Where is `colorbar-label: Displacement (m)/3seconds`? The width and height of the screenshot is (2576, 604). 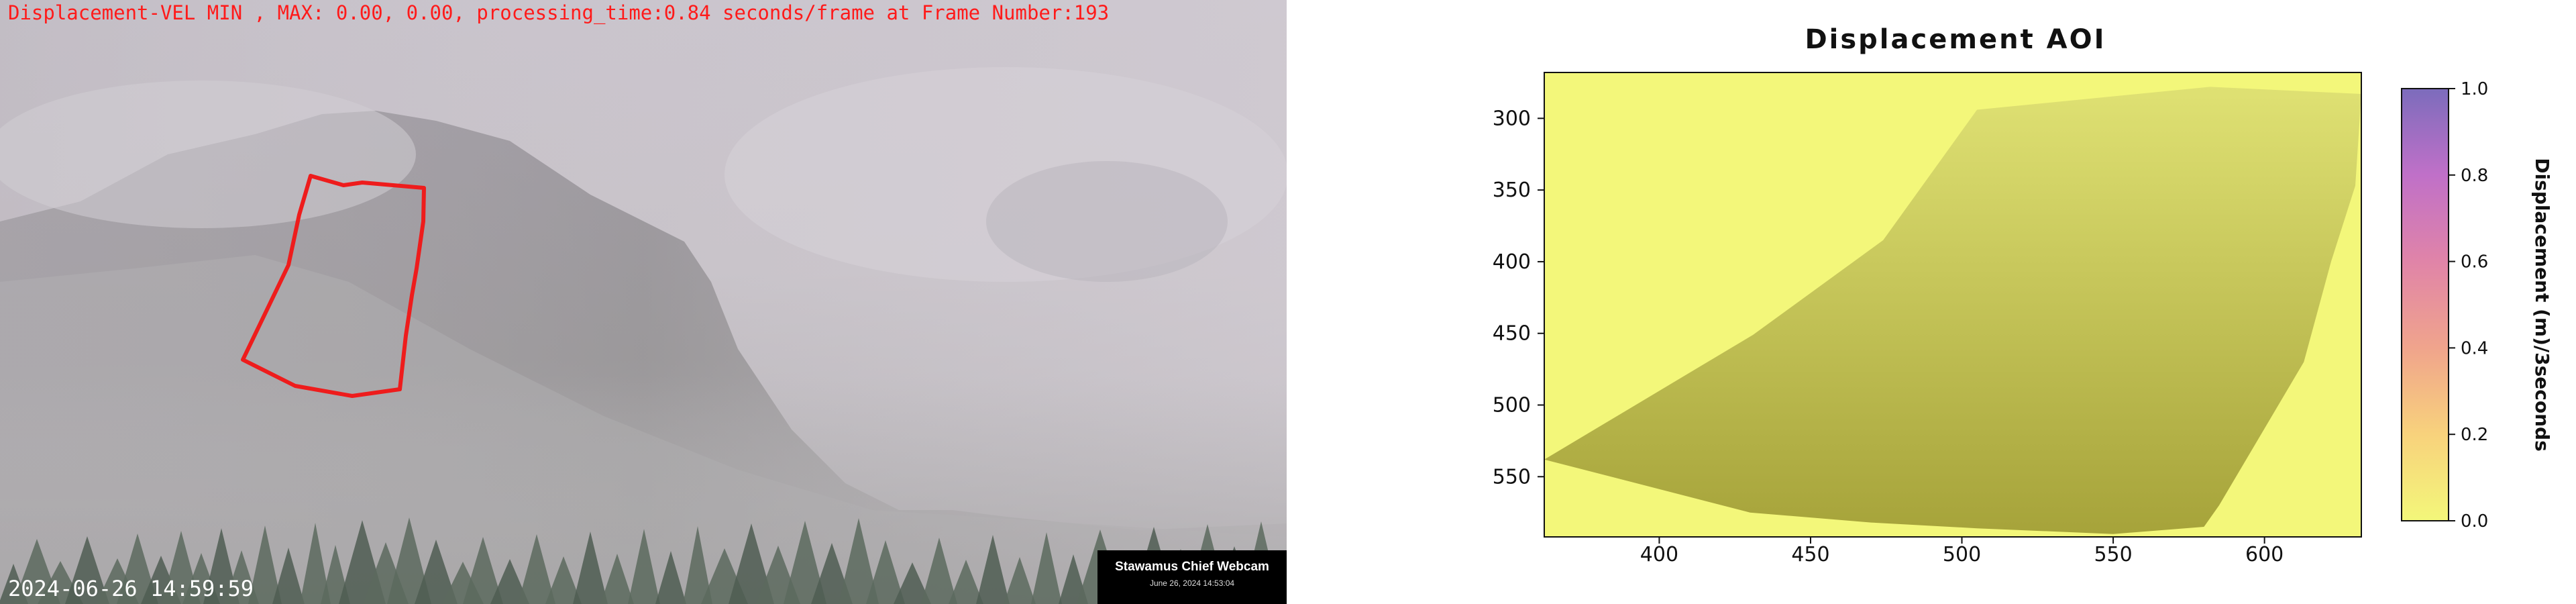 colorbar-label: Displacement (m)/3seconds is located at coordinates (2542, 304).